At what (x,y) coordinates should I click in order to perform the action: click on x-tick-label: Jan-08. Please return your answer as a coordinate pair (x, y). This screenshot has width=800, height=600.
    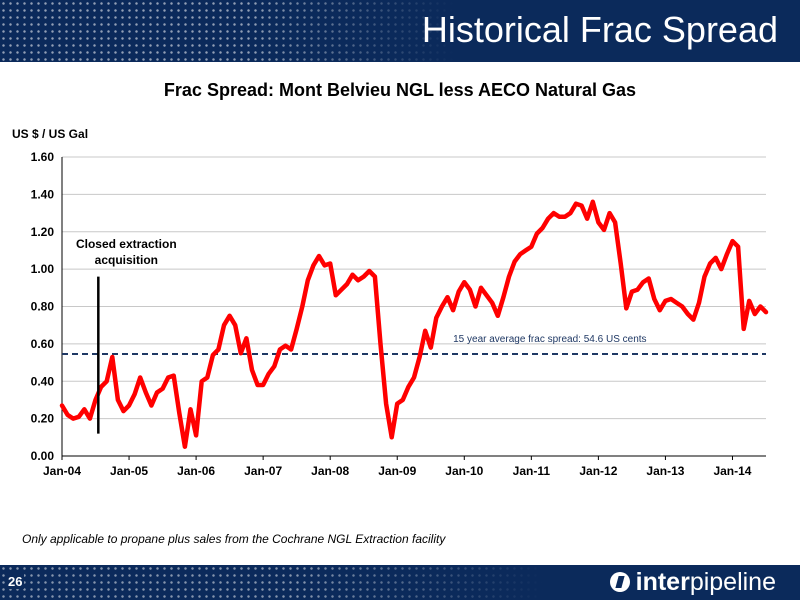
    Looking at the image, I should click on (330, 471).